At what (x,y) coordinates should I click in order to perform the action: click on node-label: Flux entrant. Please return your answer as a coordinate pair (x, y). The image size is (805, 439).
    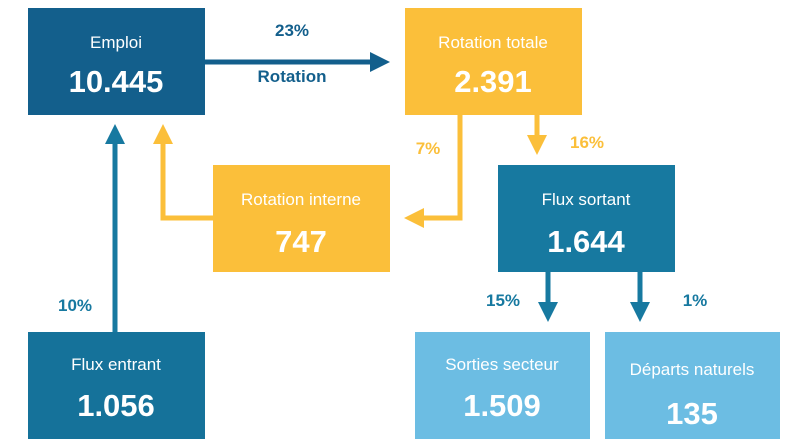
    Looking at the image, I should click on (116, 364).